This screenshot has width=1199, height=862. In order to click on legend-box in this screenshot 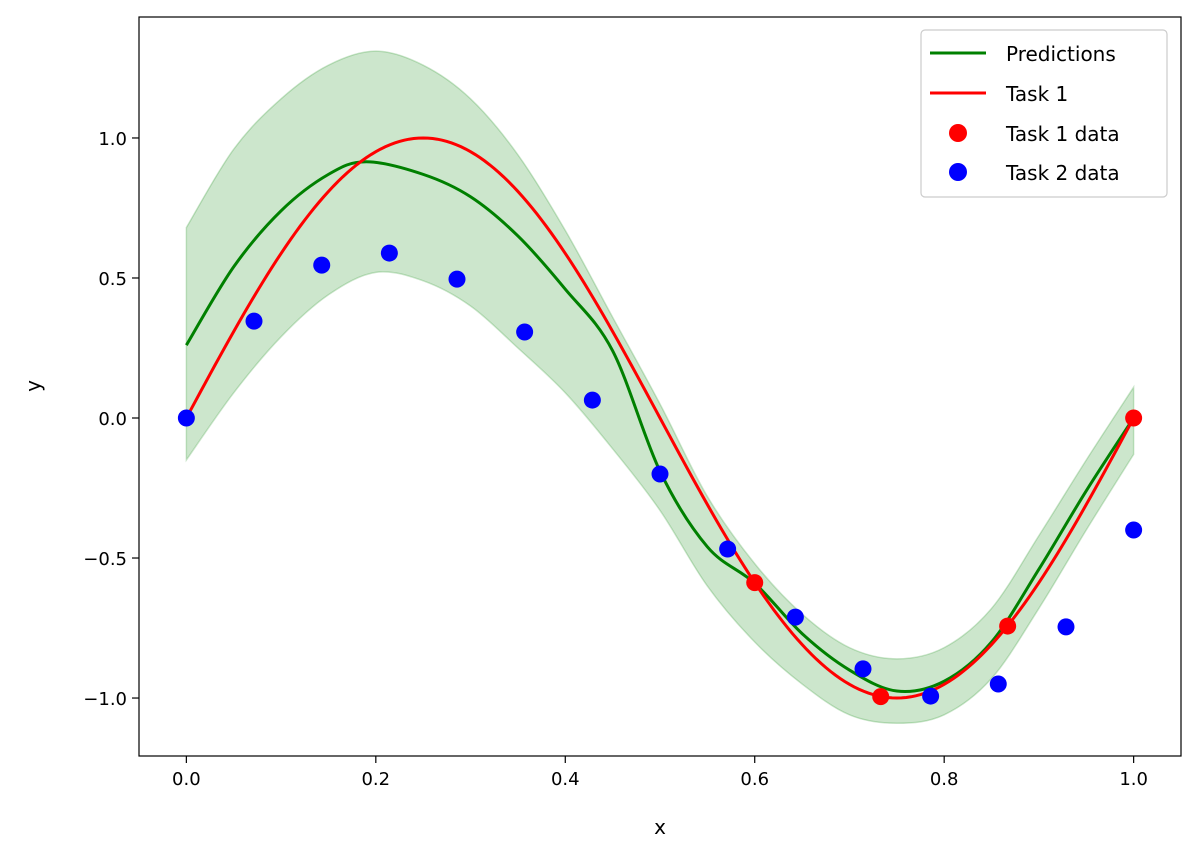, I will do `click(1044, 113)`.